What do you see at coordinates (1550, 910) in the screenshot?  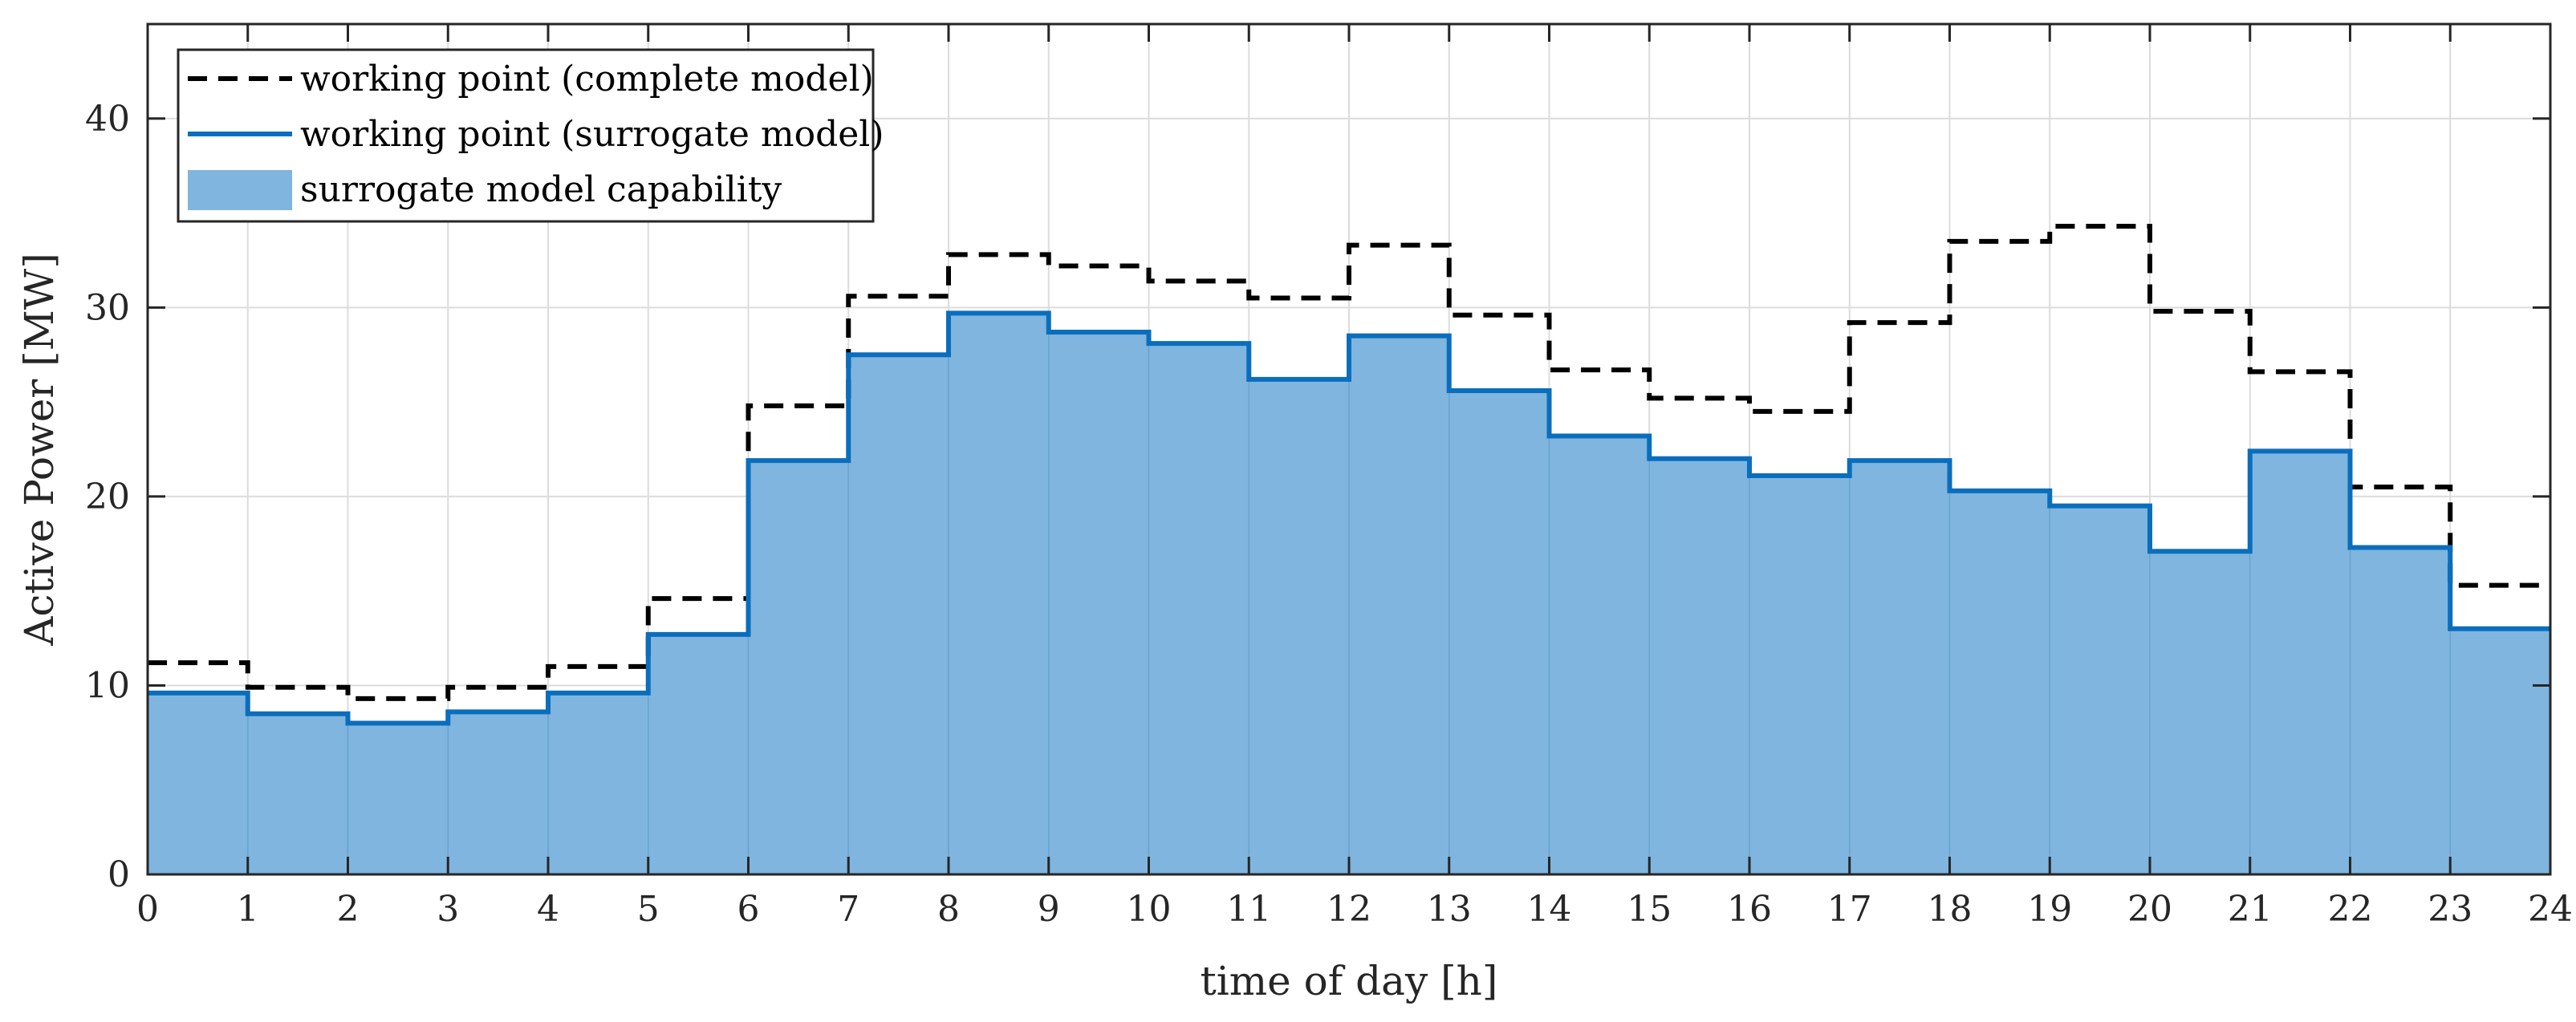 I see `x-tick-label: 14` at bounding box center [1550, 910].